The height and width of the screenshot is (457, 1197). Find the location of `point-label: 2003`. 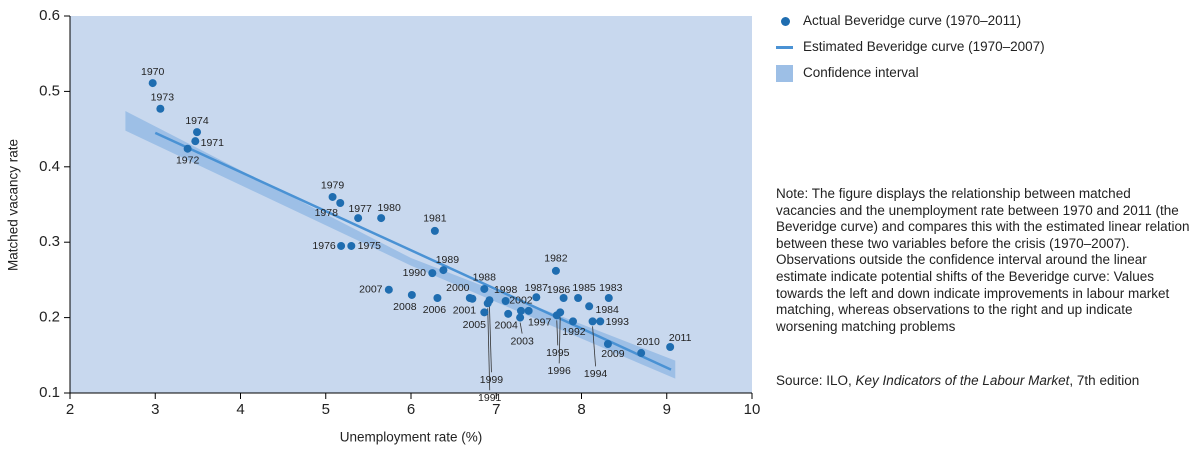

point-label: 2003 is located at coordinates (522, 341).